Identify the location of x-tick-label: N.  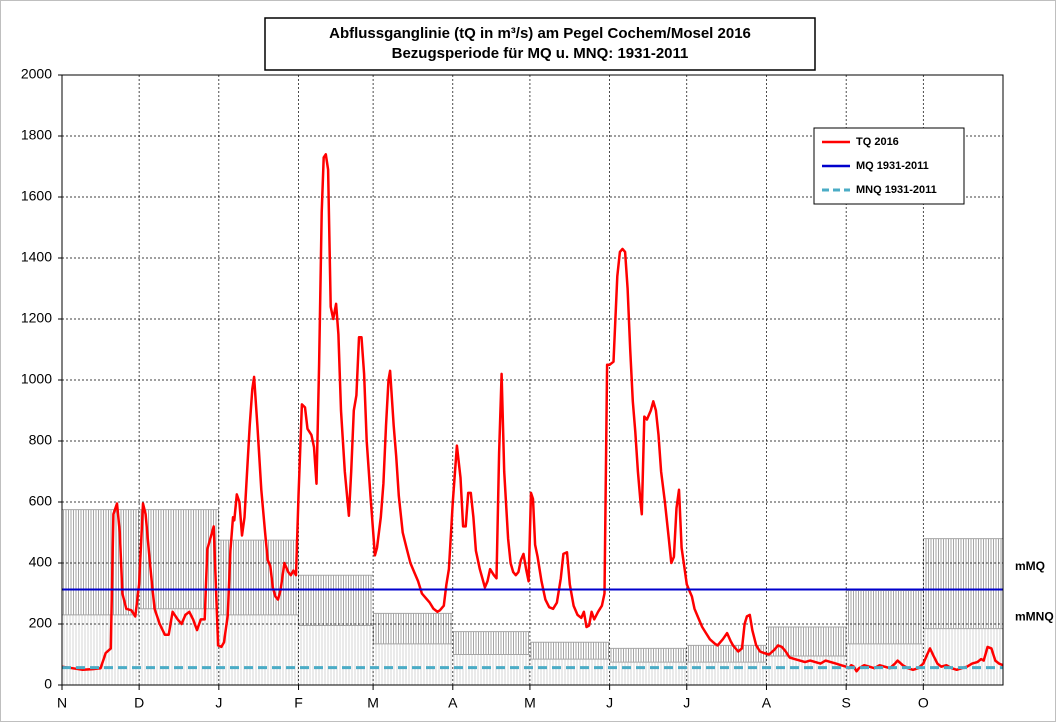
(62, 703).